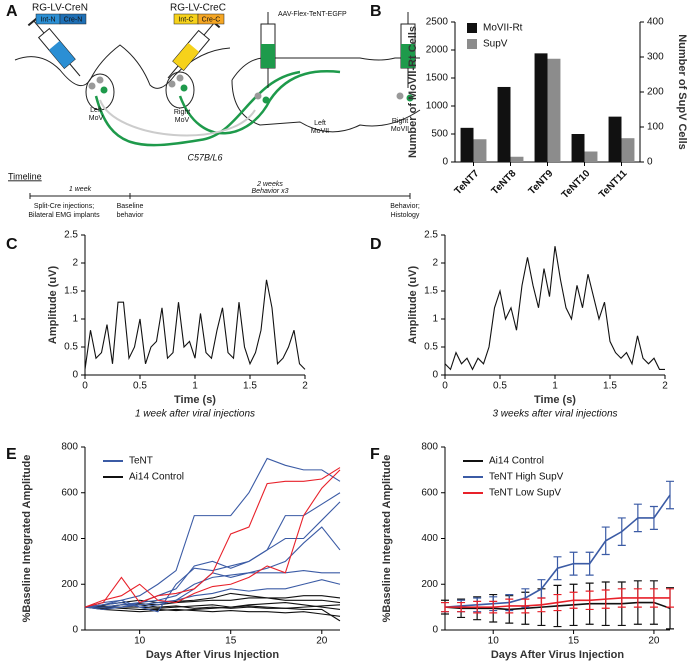 The image size is (700, 665). Describe the element at coordinates (131, 215) in the screenshot. I see `timeline-event: behavior` at that location.